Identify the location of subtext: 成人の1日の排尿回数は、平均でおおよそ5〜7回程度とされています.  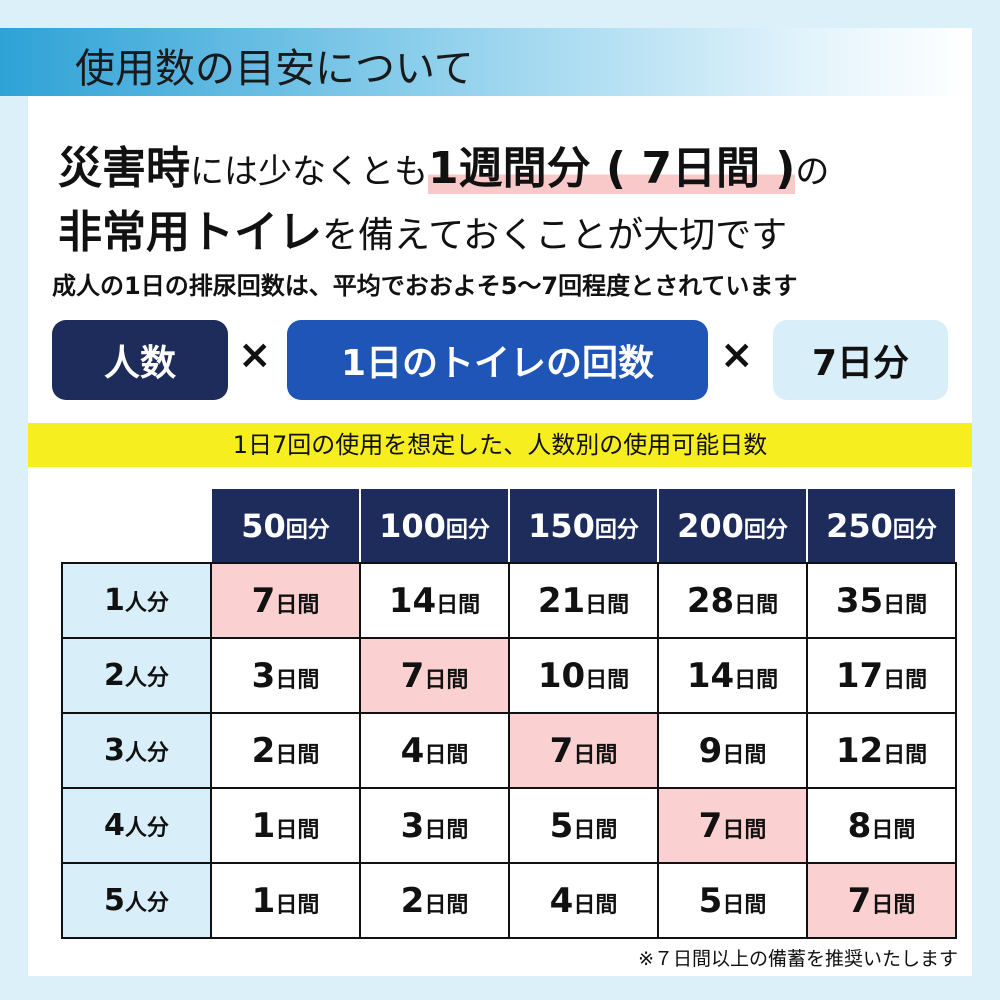
(425, 286).